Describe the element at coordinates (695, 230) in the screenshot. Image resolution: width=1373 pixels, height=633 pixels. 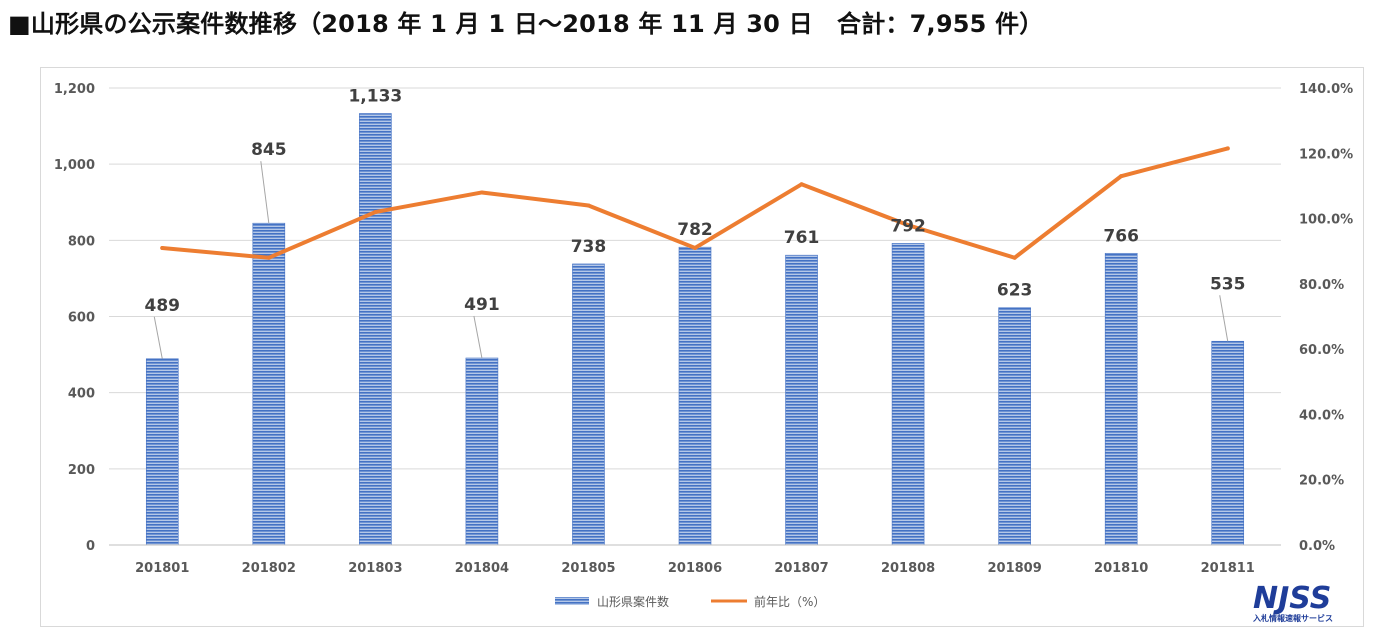
I see `bar-data-label: 782` at that location.